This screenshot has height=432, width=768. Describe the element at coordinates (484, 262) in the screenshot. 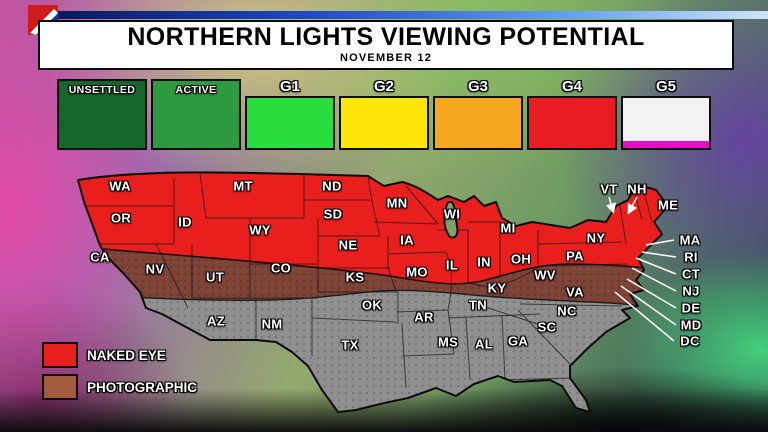

I see `state-label-in: IN` at that location.